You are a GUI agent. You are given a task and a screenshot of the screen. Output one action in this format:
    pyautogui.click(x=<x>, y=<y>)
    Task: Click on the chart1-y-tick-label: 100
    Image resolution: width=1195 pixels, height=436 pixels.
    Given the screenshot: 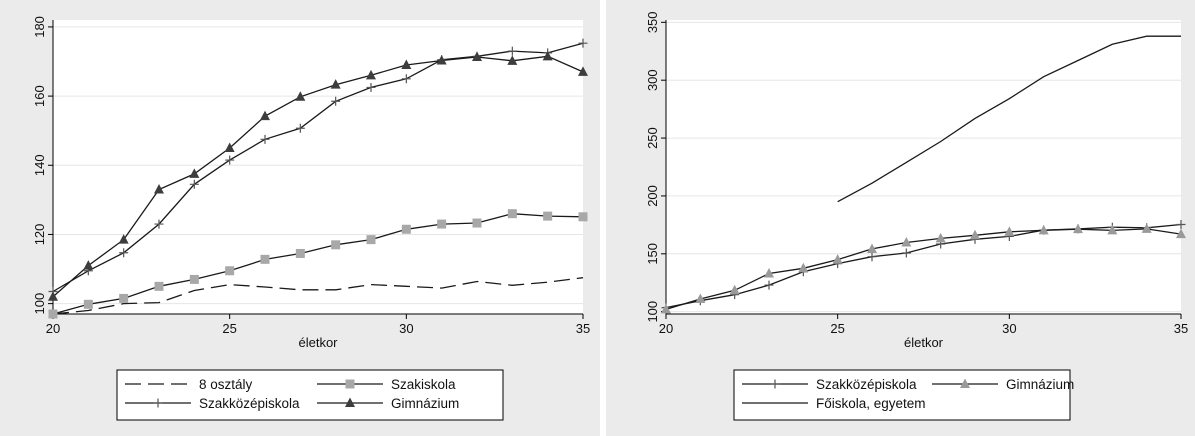 What is the action you would take?
    pyautogui.click(x=39, y=304)
    